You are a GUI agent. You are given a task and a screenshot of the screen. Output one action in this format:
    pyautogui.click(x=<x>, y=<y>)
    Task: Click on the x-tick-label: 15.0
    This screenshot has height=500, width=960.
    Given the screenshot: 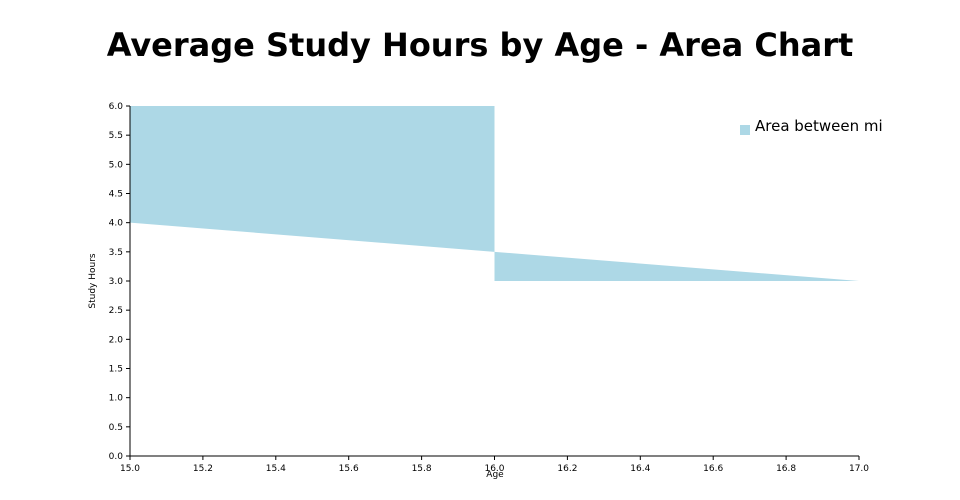 What is the action you would take?
    pyautogui.click(x=130, y=469)
    